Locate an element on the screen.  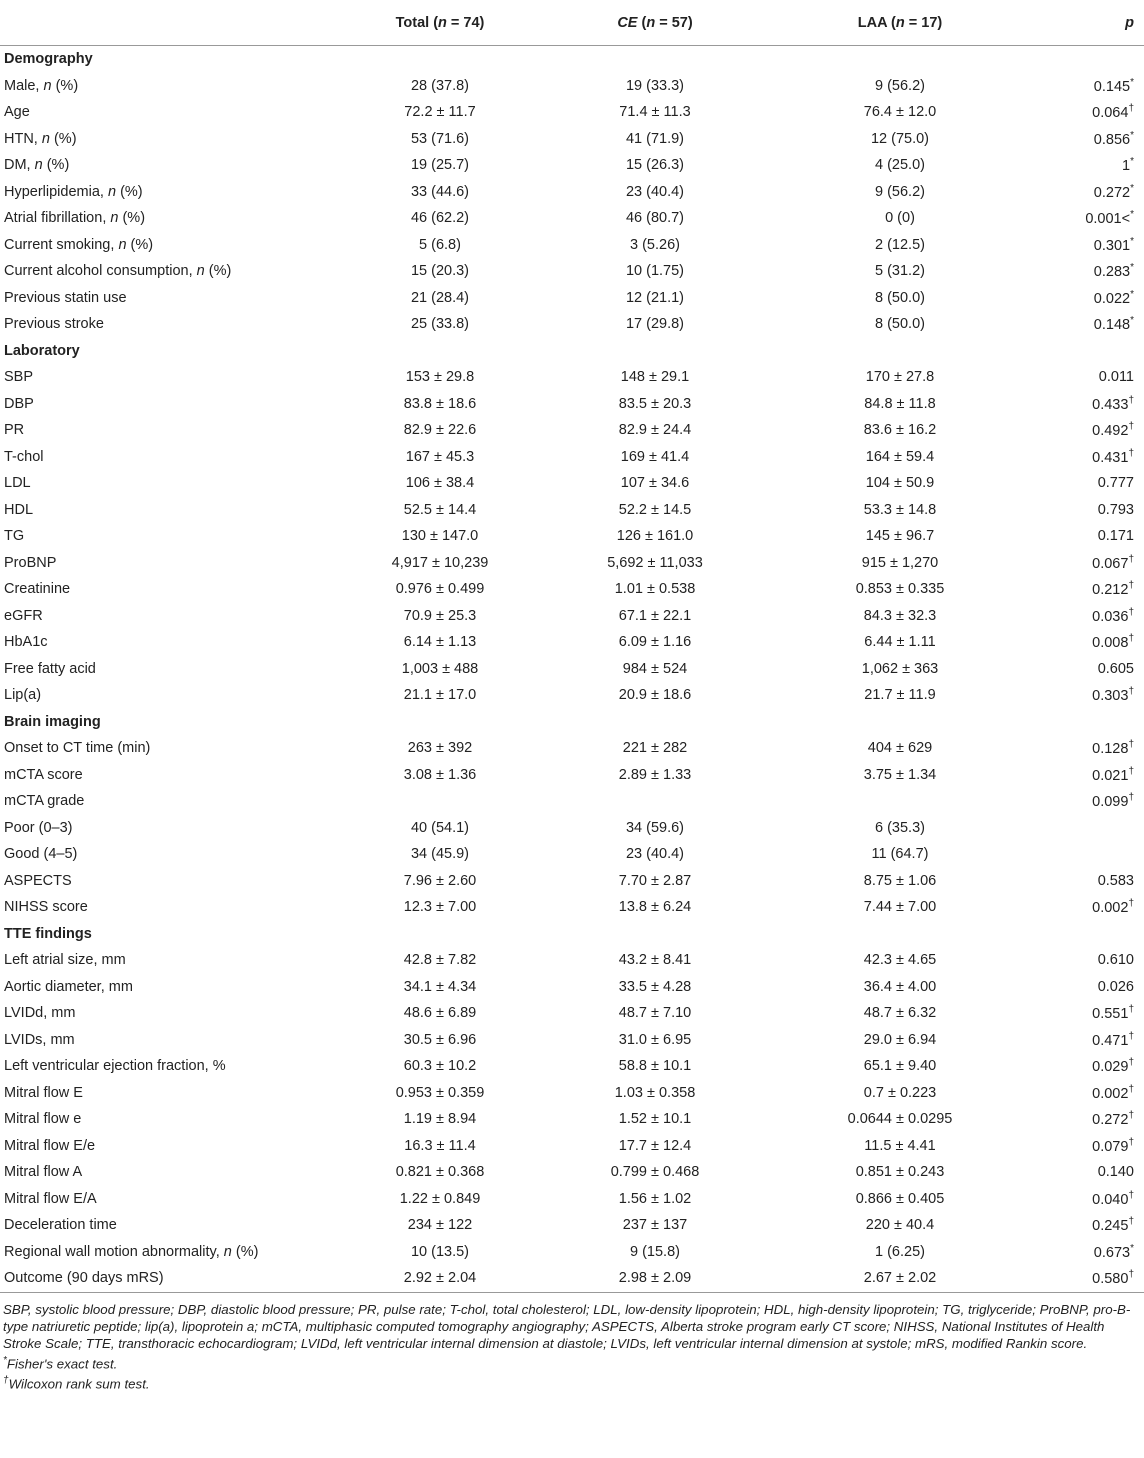
value-cell: 33.5 ± 4.28 is located at coordinates (655, 986).